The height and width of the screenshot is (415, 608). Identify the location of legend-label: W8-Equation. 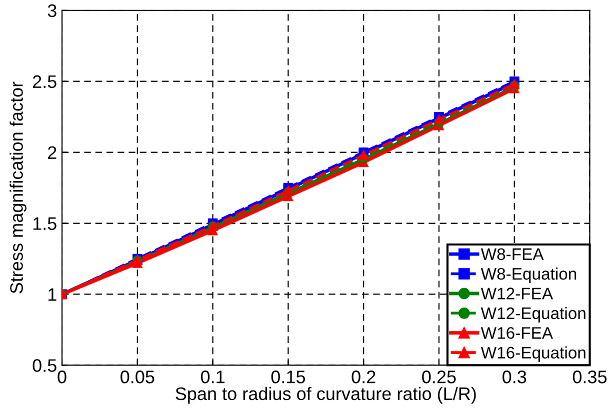
(528, 276).